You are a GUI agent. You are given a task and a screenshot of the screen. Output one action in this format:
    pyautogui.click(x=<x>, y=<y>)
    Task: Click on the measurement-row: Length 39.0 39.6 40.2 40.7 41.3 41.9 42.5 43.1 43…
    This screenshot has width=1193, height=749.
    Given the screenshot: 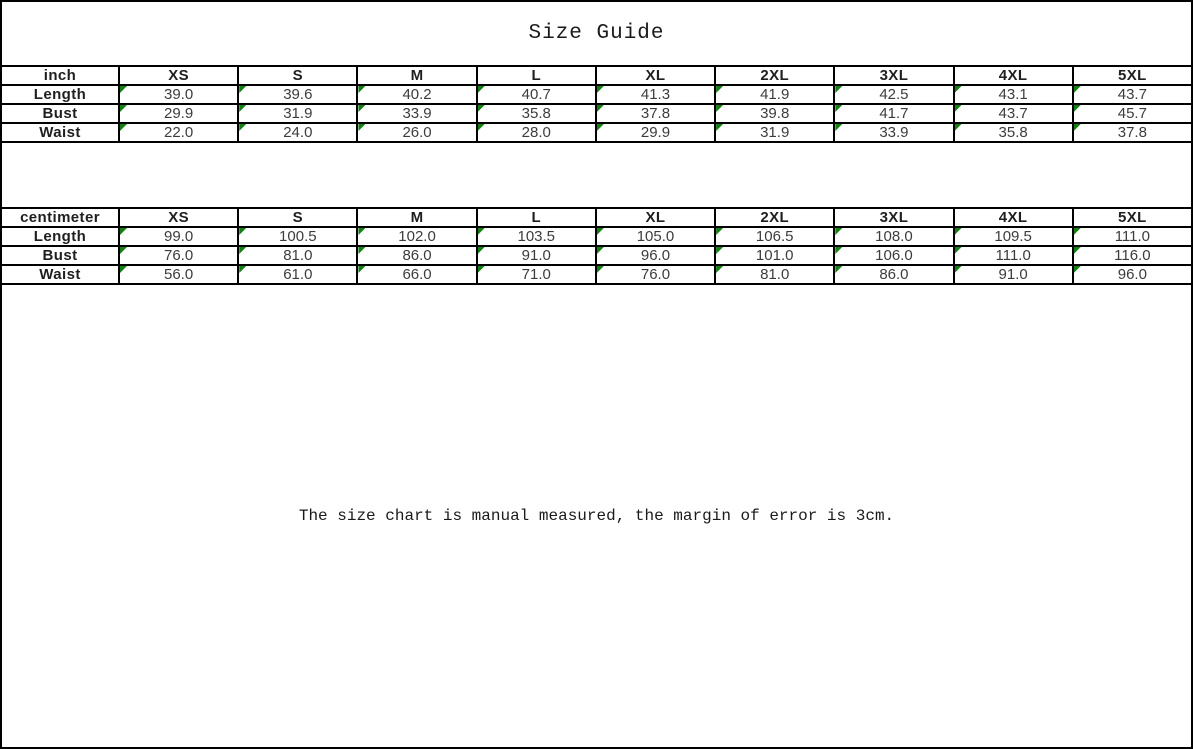 What is the action you would take?
    pyautogui.click(x=596, y=95)
    